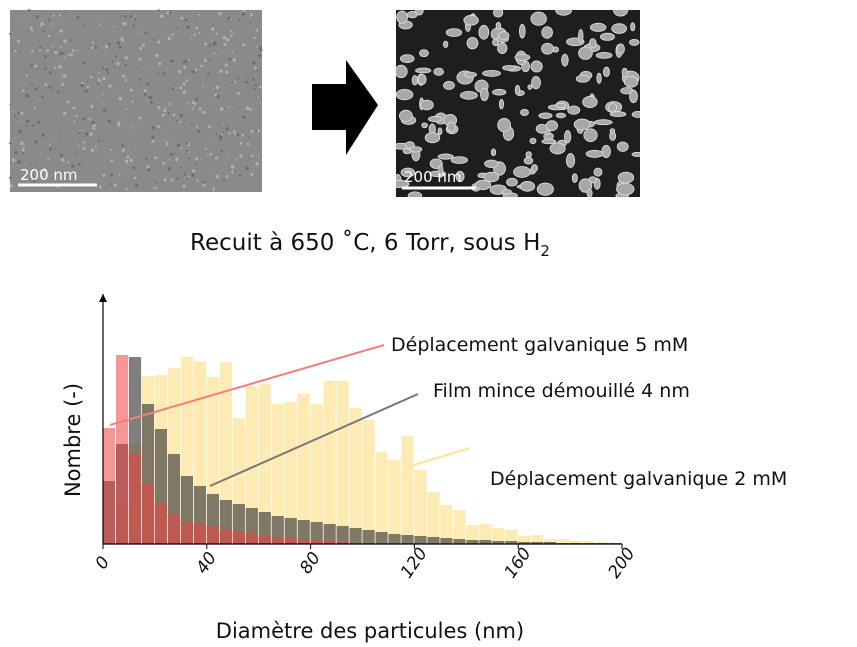 Image resolution: width=857 pixels, height=647 pixels. What do you see at coordinates (247, 385) in the screenshot?
I see `leader-line` at bounding box center [247, 385].